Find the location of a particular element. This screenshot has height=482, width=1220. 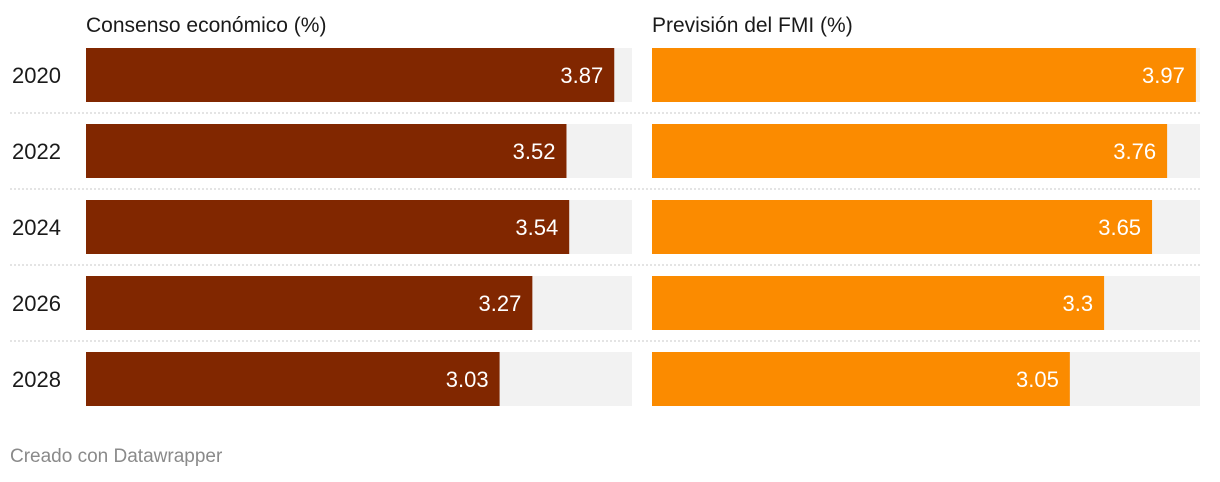

data-label: 3.27 is located at coordinates (500, 303).